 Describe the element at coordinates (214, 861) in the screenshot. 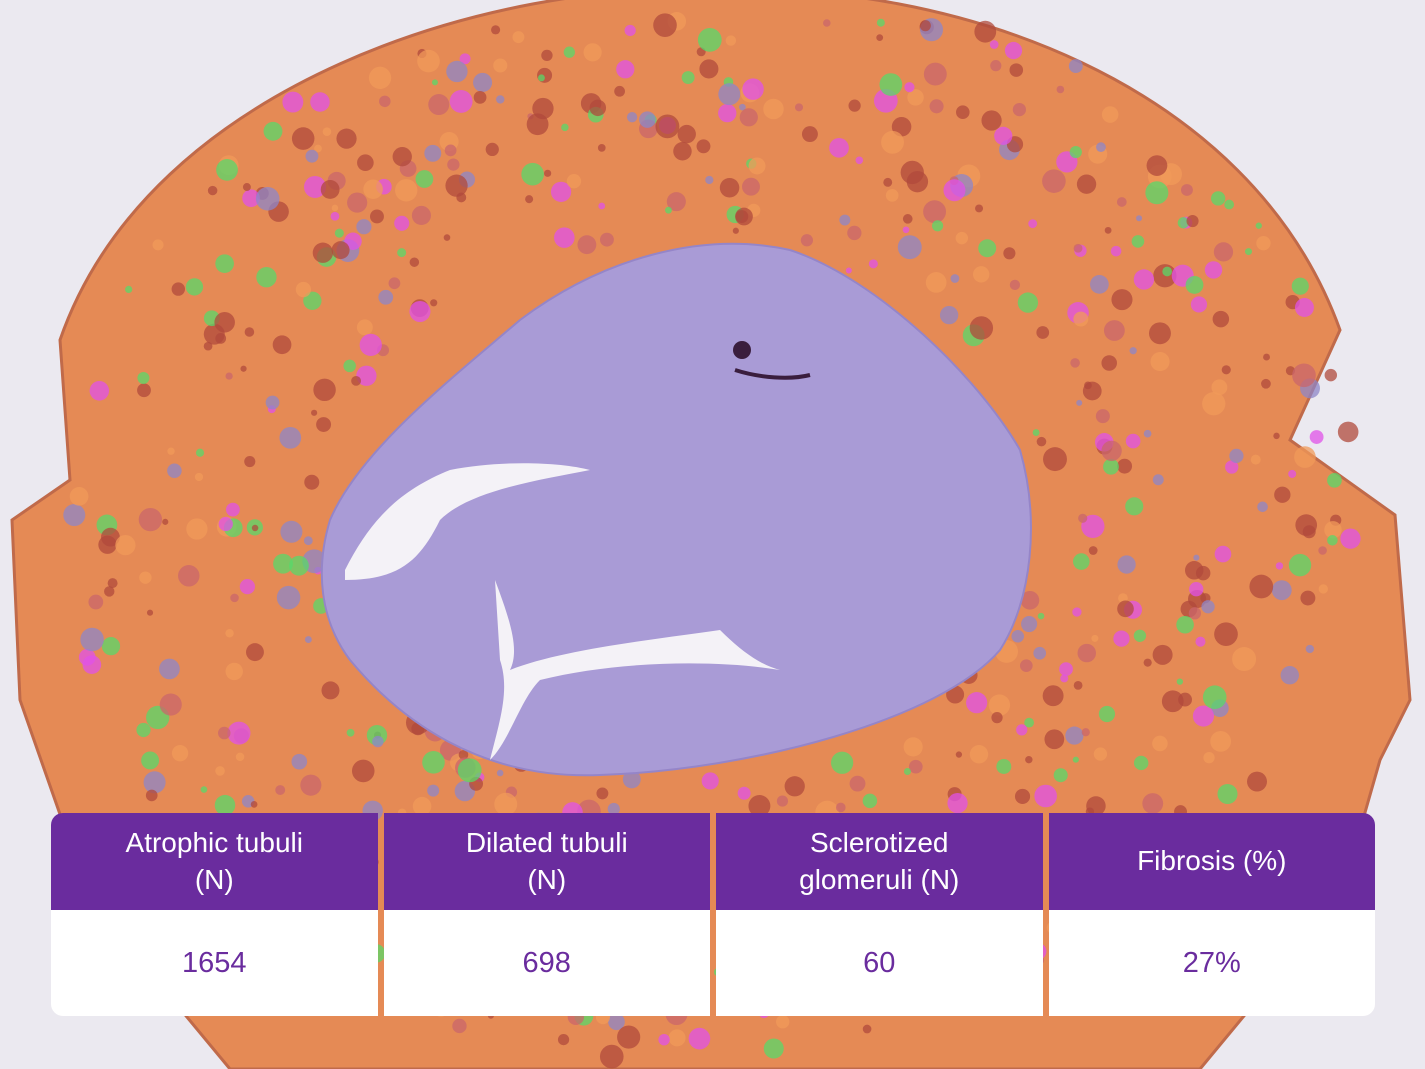

I see `header-cell: Atrophic tubuli (N)` at that location.